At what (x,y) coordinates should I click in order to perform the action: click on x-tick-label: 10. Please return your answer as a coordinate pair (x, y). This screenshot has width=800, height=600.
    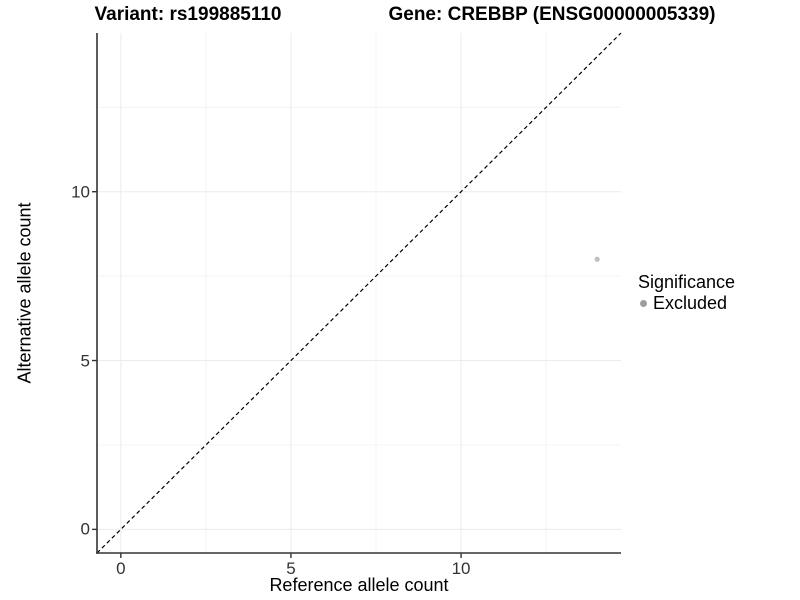
    Looking at the image, I should click on (461, 568).